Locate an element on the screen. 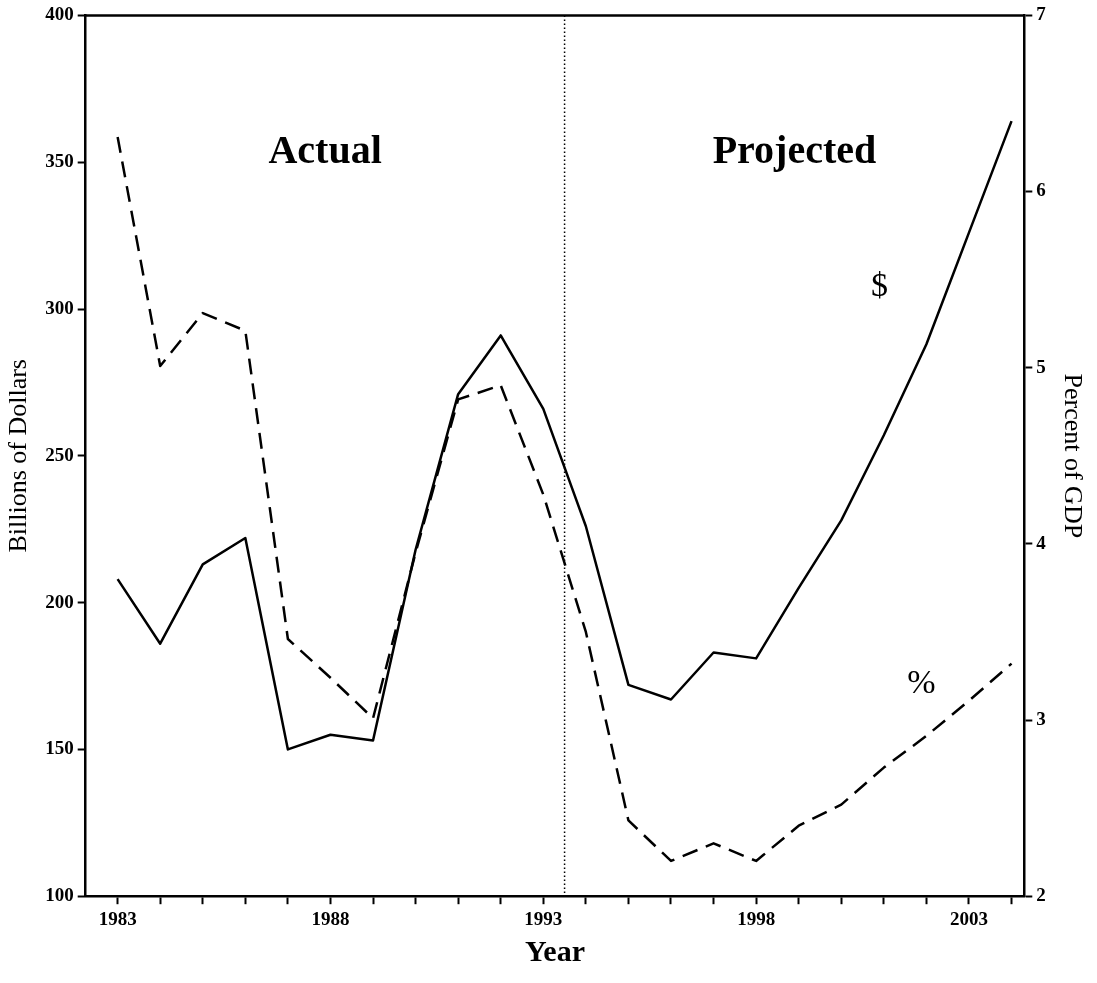  y-tick-label: 100 is located at coordinates (59, 895).